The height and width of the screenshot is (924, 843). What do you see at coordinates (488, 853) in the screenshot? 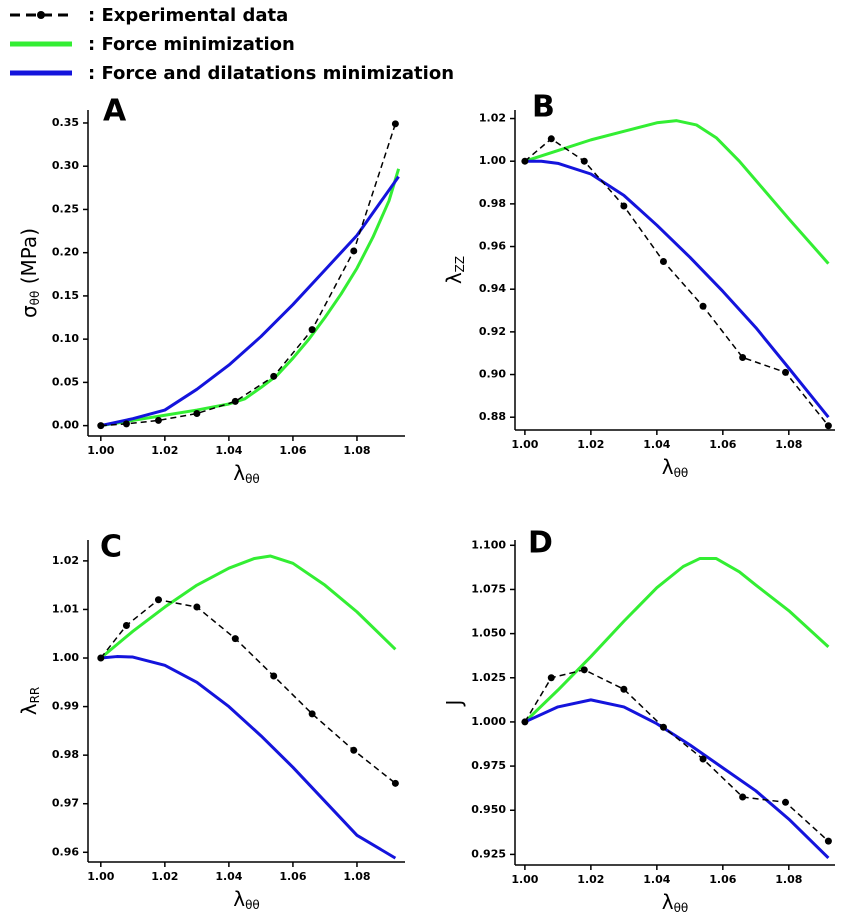
I see `y-tick-label: 0.925` at bounding box center [488, 853].